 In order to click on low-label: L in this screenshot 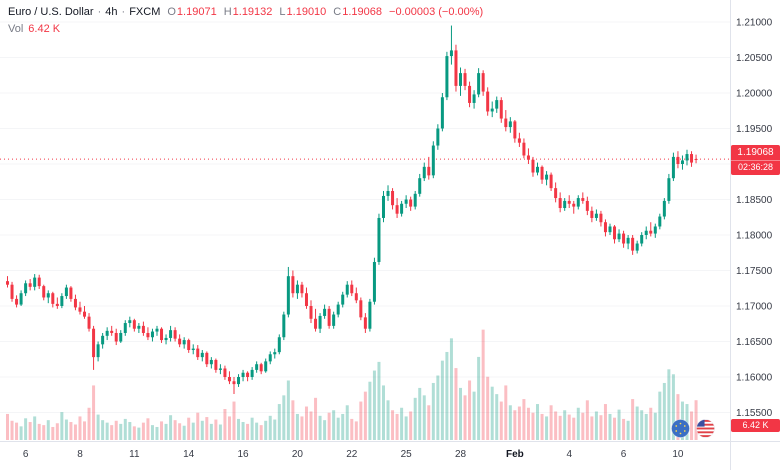, I will do `click(282, 12)`.